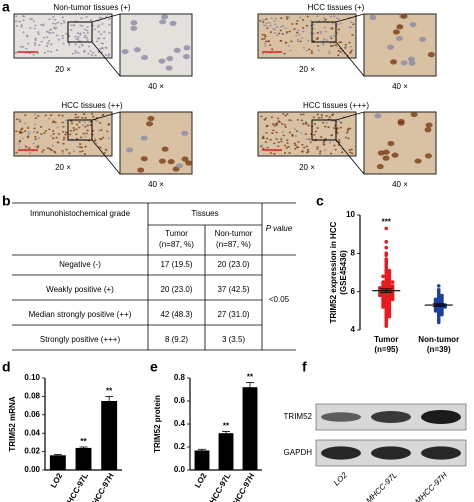  I want to click on magnification: 40 ×, so click(400, 86).